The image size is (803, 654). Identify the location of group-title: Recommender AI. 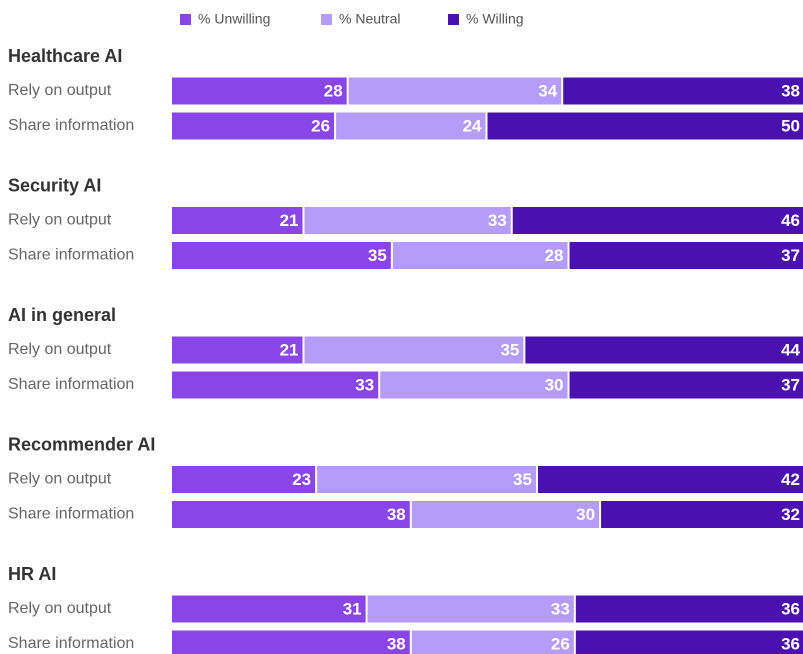
(81, 444).